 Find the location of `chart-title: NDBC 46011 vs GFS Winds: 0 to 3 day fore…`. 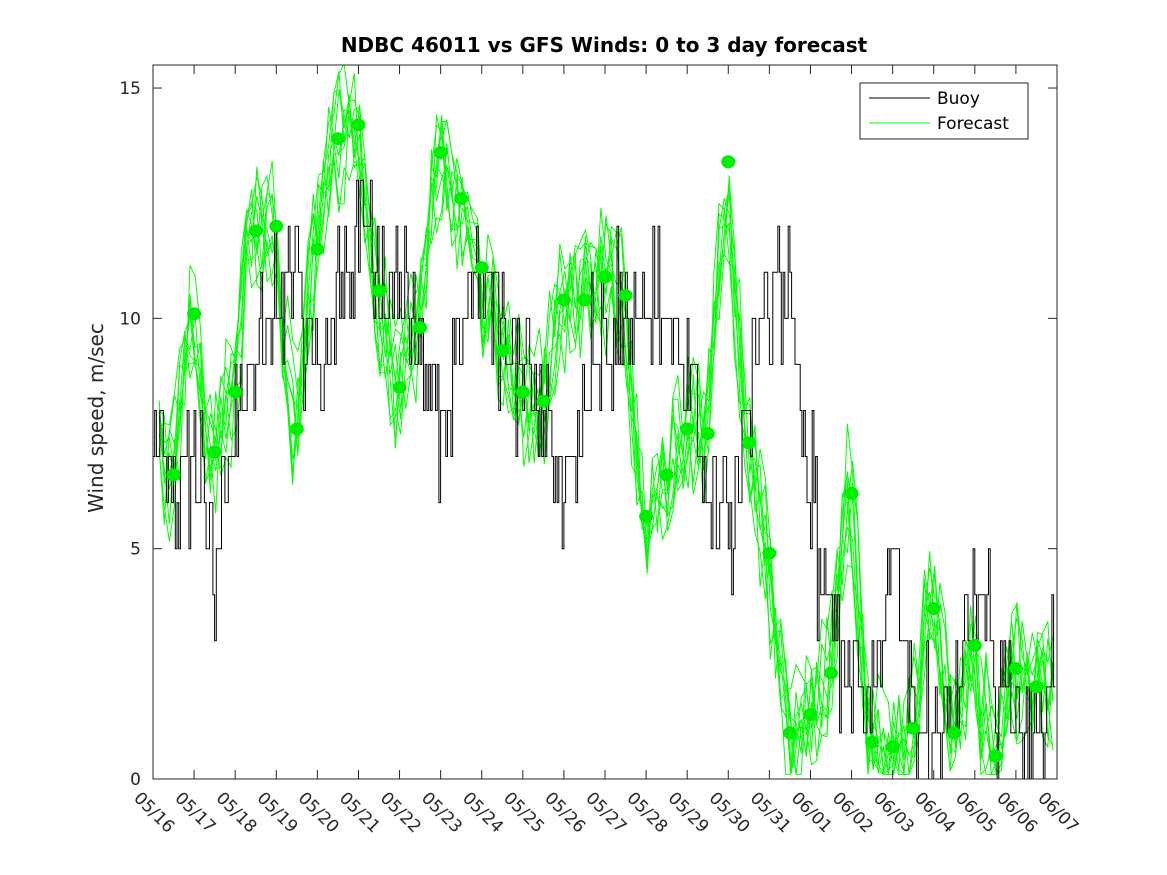

chart-title: NDBC 46011 vs GFS Winds: 0 to 3 day fore… is located at coordinates (604, 45).